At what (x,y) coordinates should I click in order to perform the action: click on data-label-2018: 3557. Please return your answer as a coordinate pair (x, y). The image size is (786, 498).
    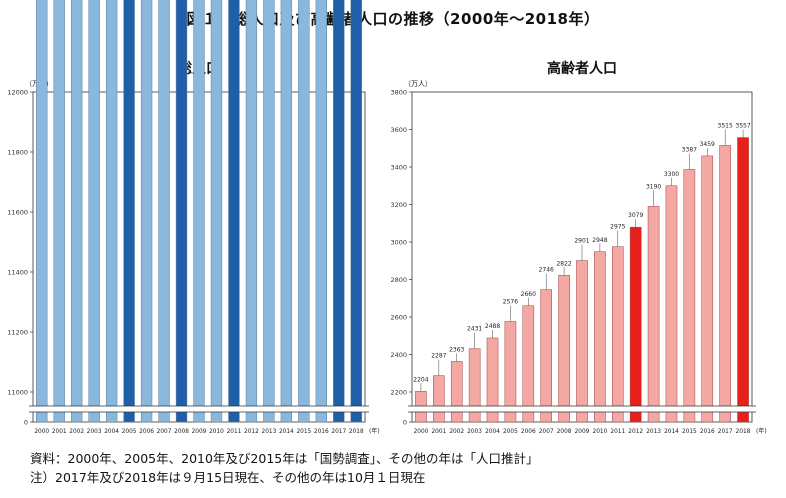
    Looking at the image, I should click on (742, 126).